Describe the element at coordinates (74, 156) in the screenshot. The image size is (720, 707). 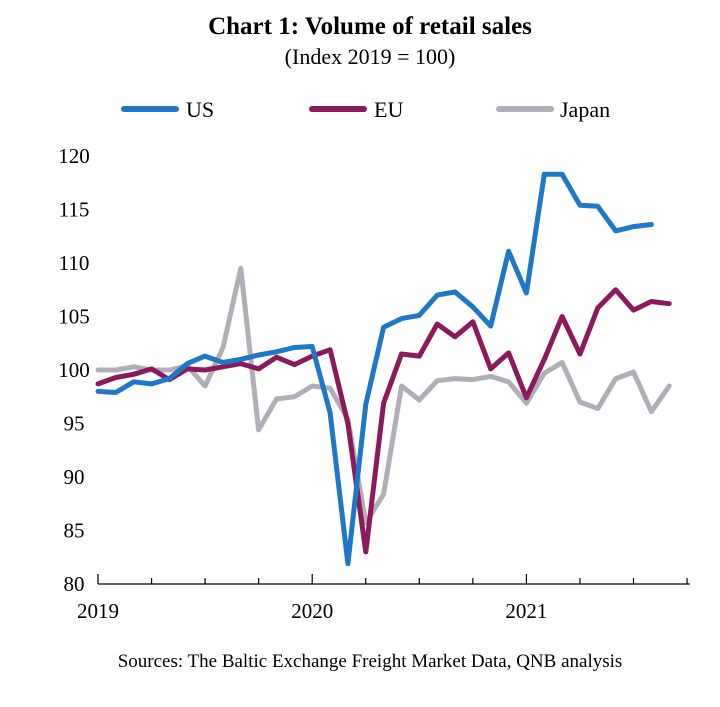
I see `y-tick-label: 120` at that location.